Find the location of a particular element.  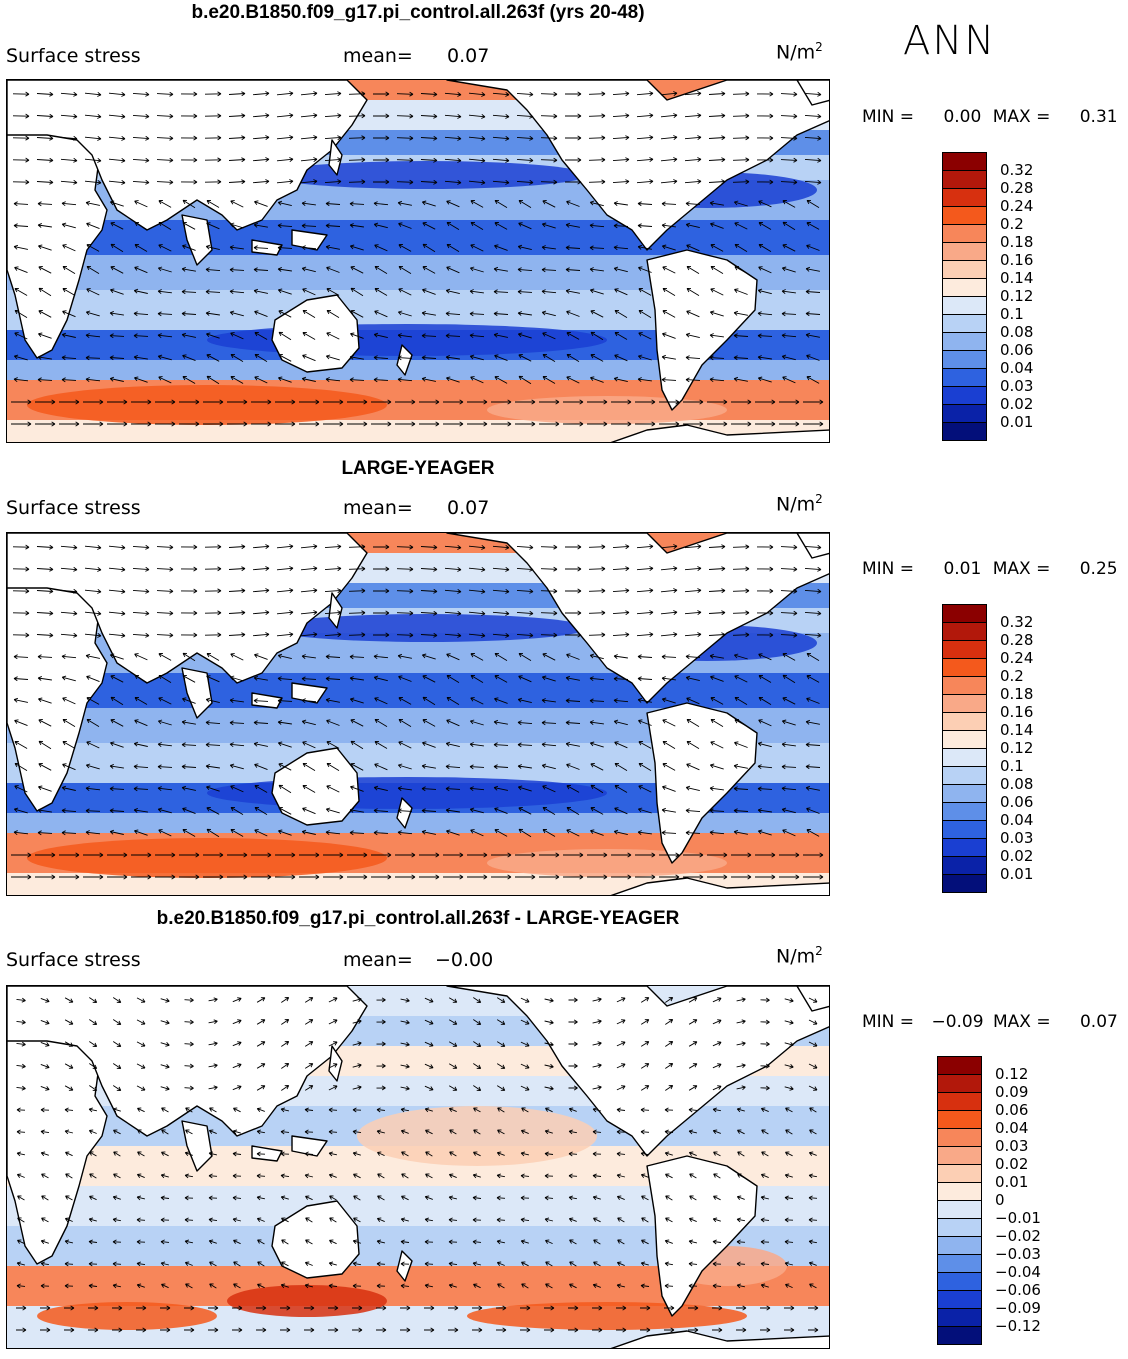

min-label: MIN = is located at coordinates (888, 1022).